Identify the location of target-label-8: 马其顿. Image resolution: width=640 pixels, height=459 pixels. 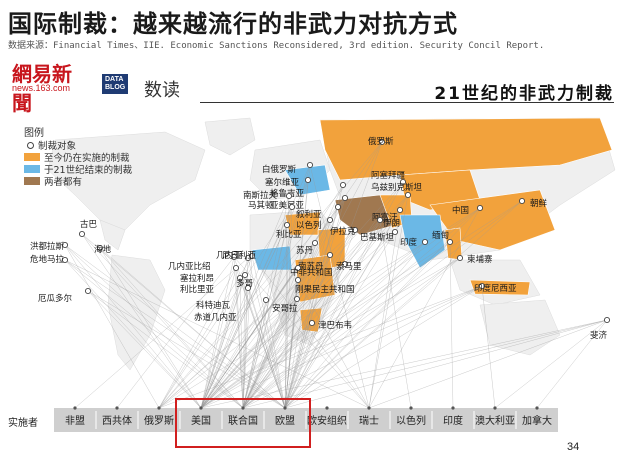
(261, 205).